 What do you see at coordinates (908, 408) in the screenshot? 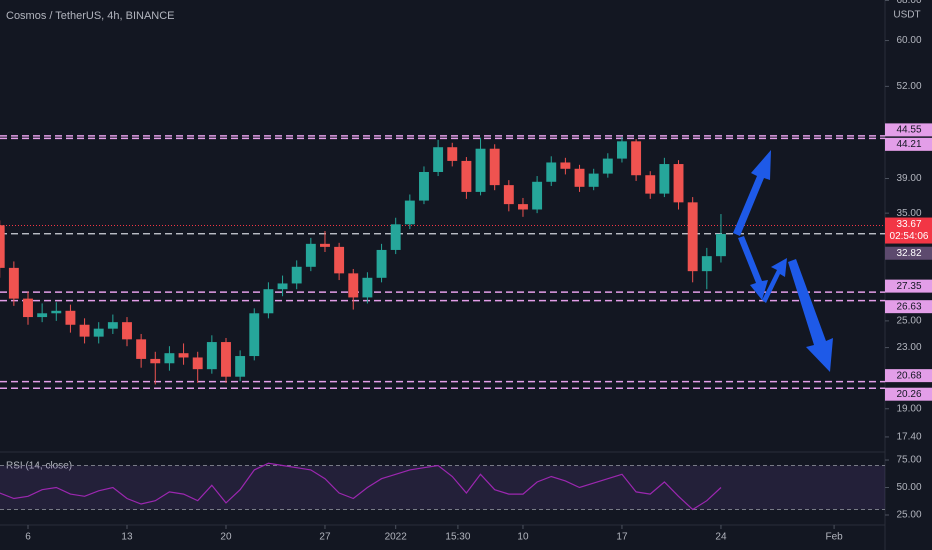
I see `y-tick-label: 19.00` at bounding box center [908, 408].